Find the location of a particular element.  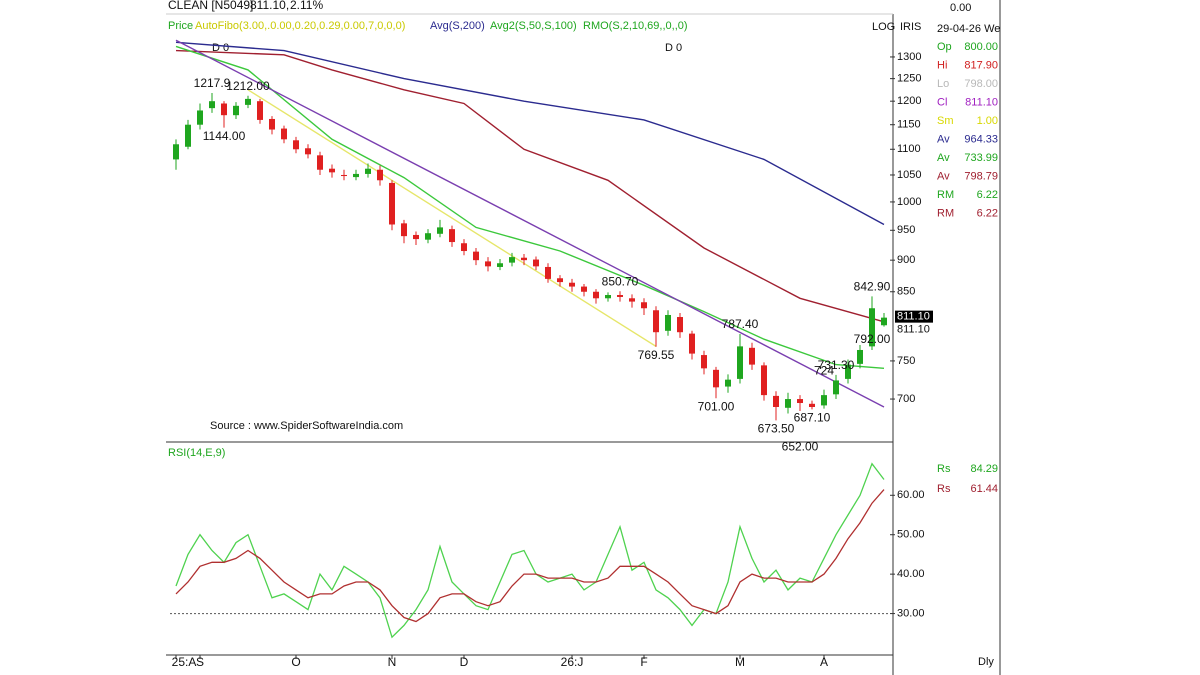

info-top: 0.00 is located at coordinates (960, 8).